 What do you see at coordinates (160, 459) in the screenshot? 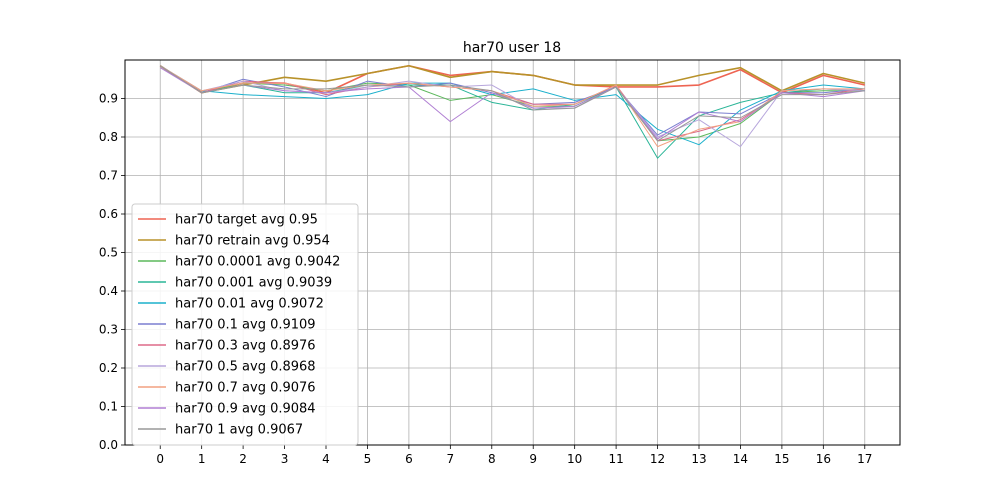
I see `x-tick-label: 0` at bounding box center [160, 459].